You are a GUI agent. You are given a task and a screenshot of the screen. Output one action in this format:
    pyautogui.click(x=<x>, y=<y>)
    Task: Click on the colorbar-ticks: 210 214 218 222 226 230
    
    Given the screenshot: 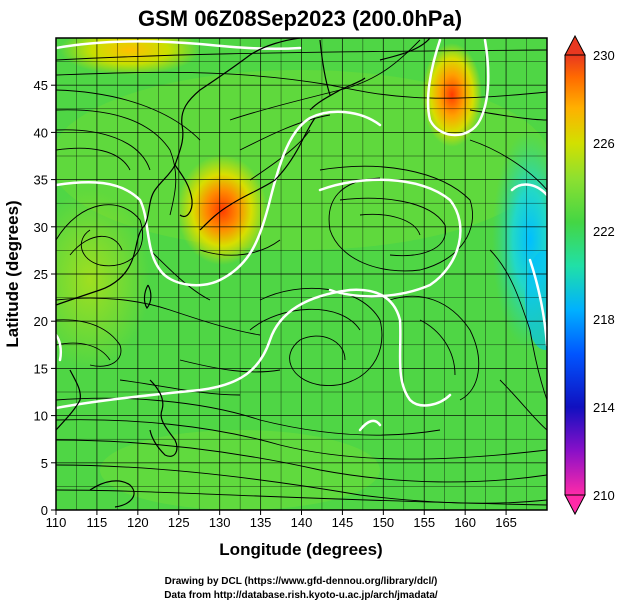 What is the action you would take?
    pyautogui.click(x=604, y=275)
    